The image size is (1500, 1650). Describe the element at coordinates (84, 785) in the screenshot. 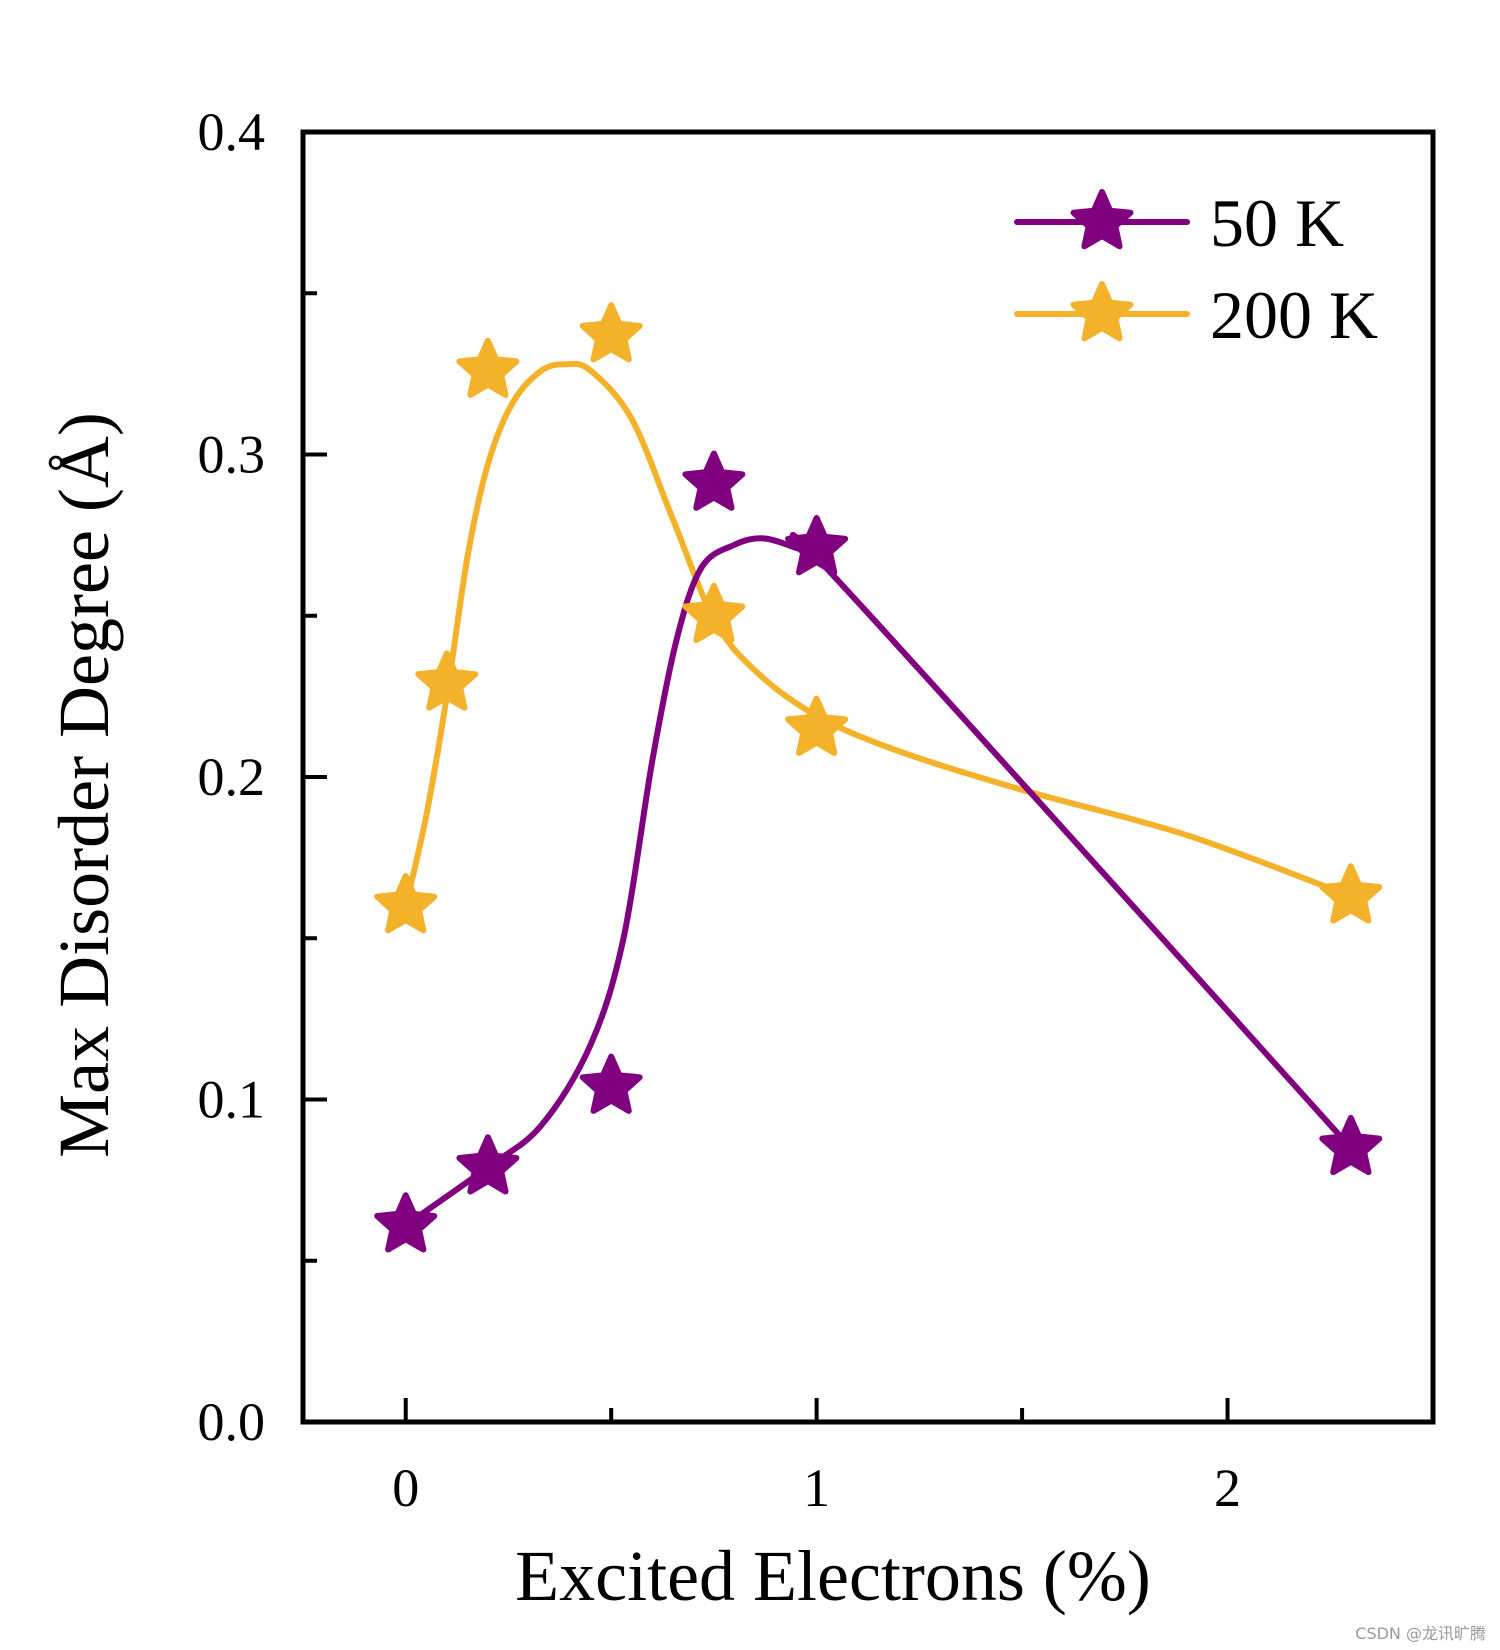

I see `y-axis-title: Max Disorder Degree (Å)` at that location.